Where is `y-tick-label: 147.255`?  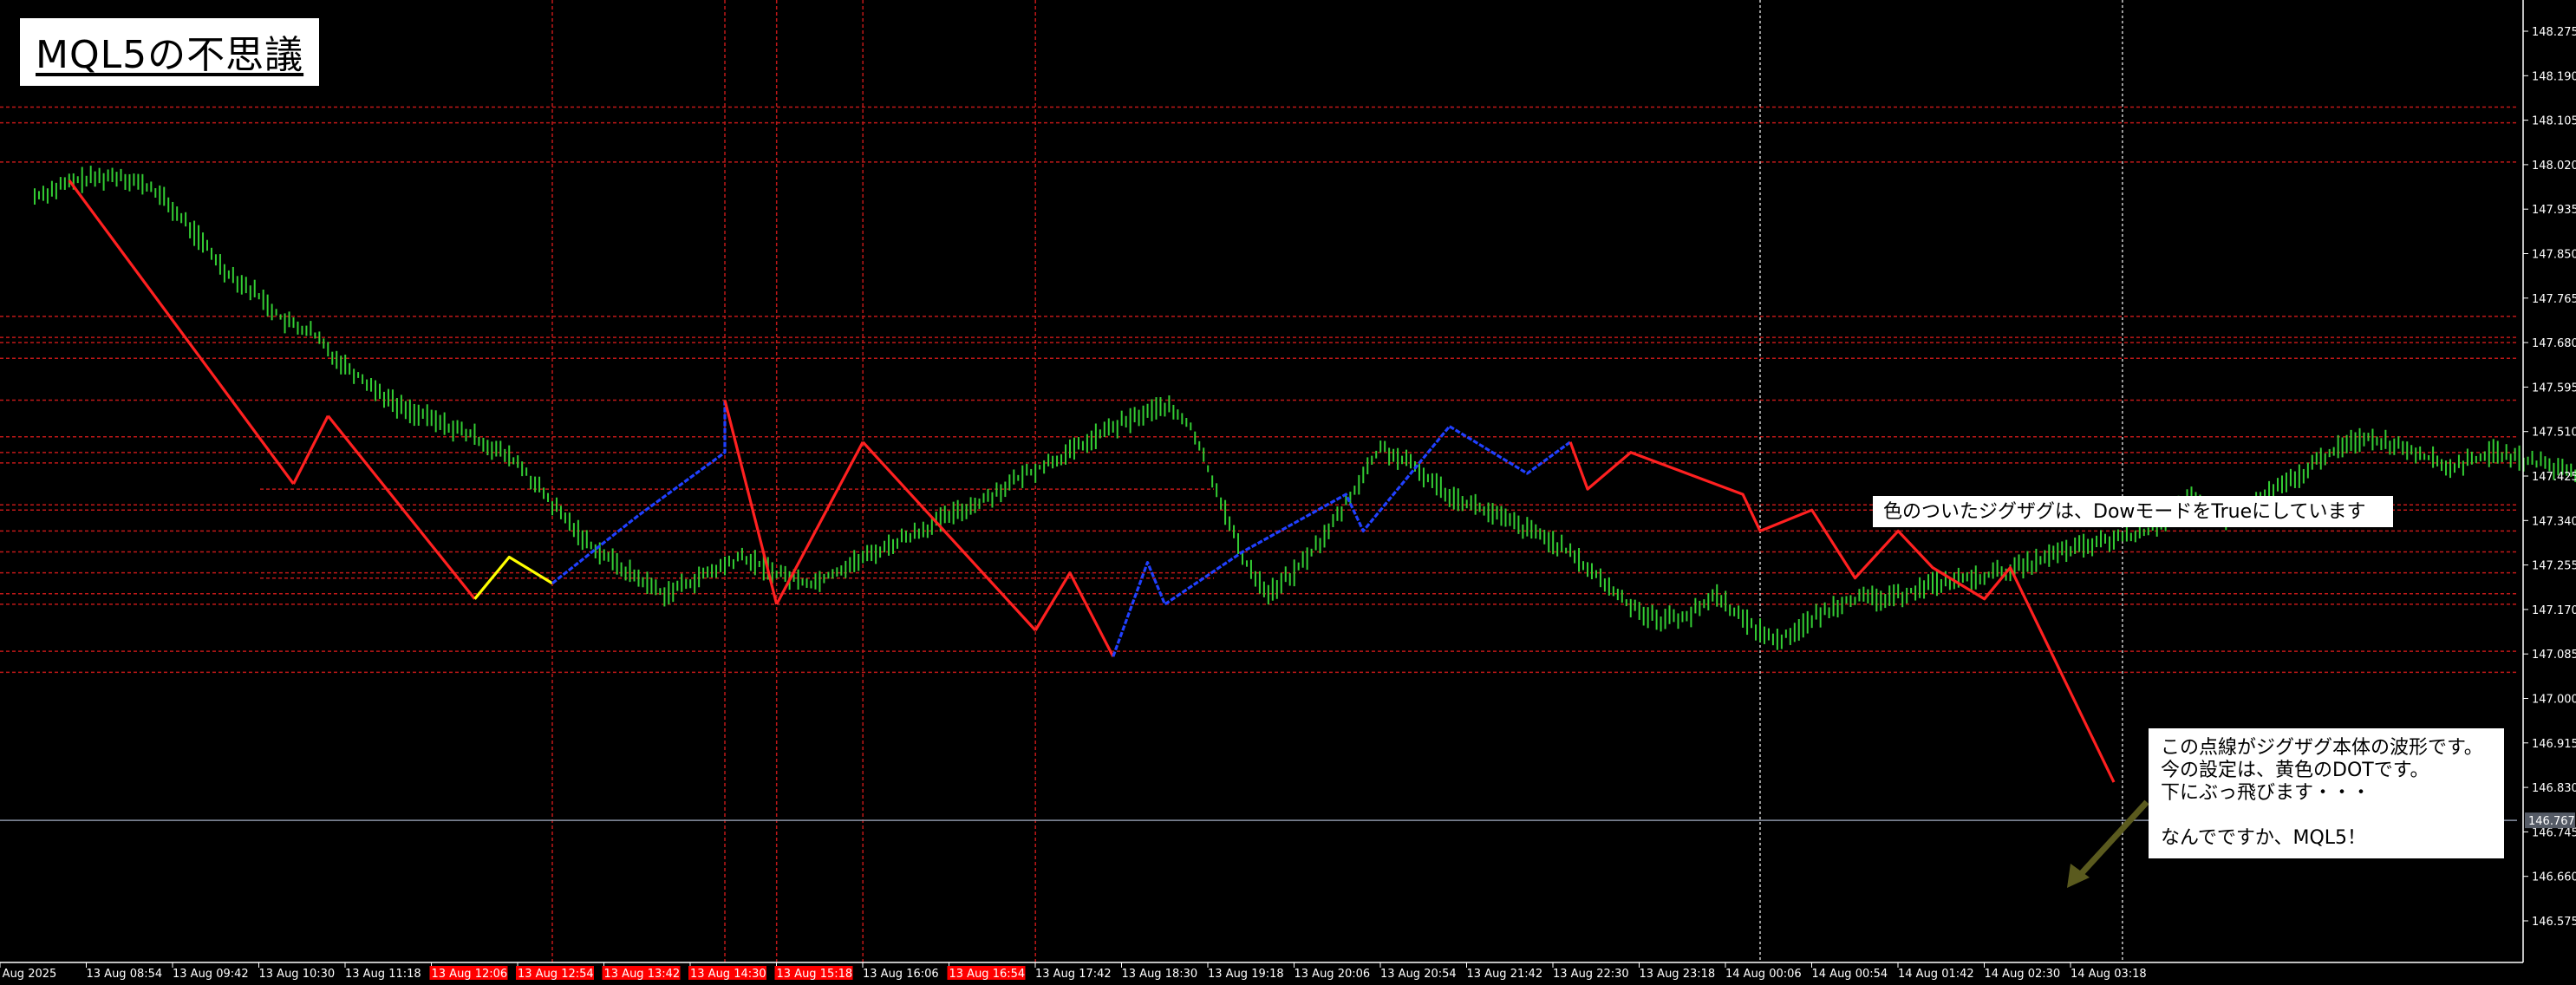 y-tick-label: 147.255 is located at coordinates (2554, 566).